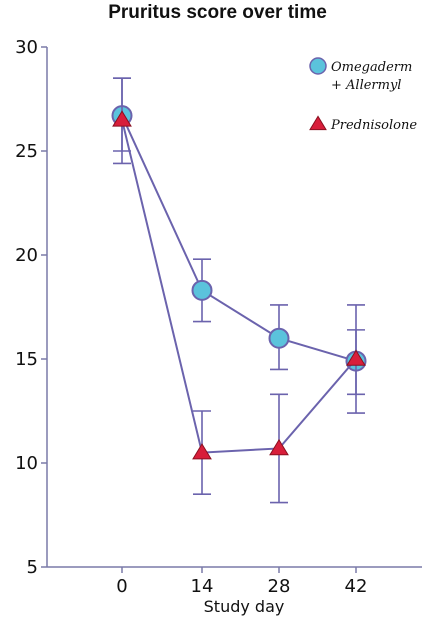 This screenshot has width=435, height=635. What do you see at coordinates (121, 586) in the screenshot?
I see `x-tick-label: 0` at bounding box center [121, 586].